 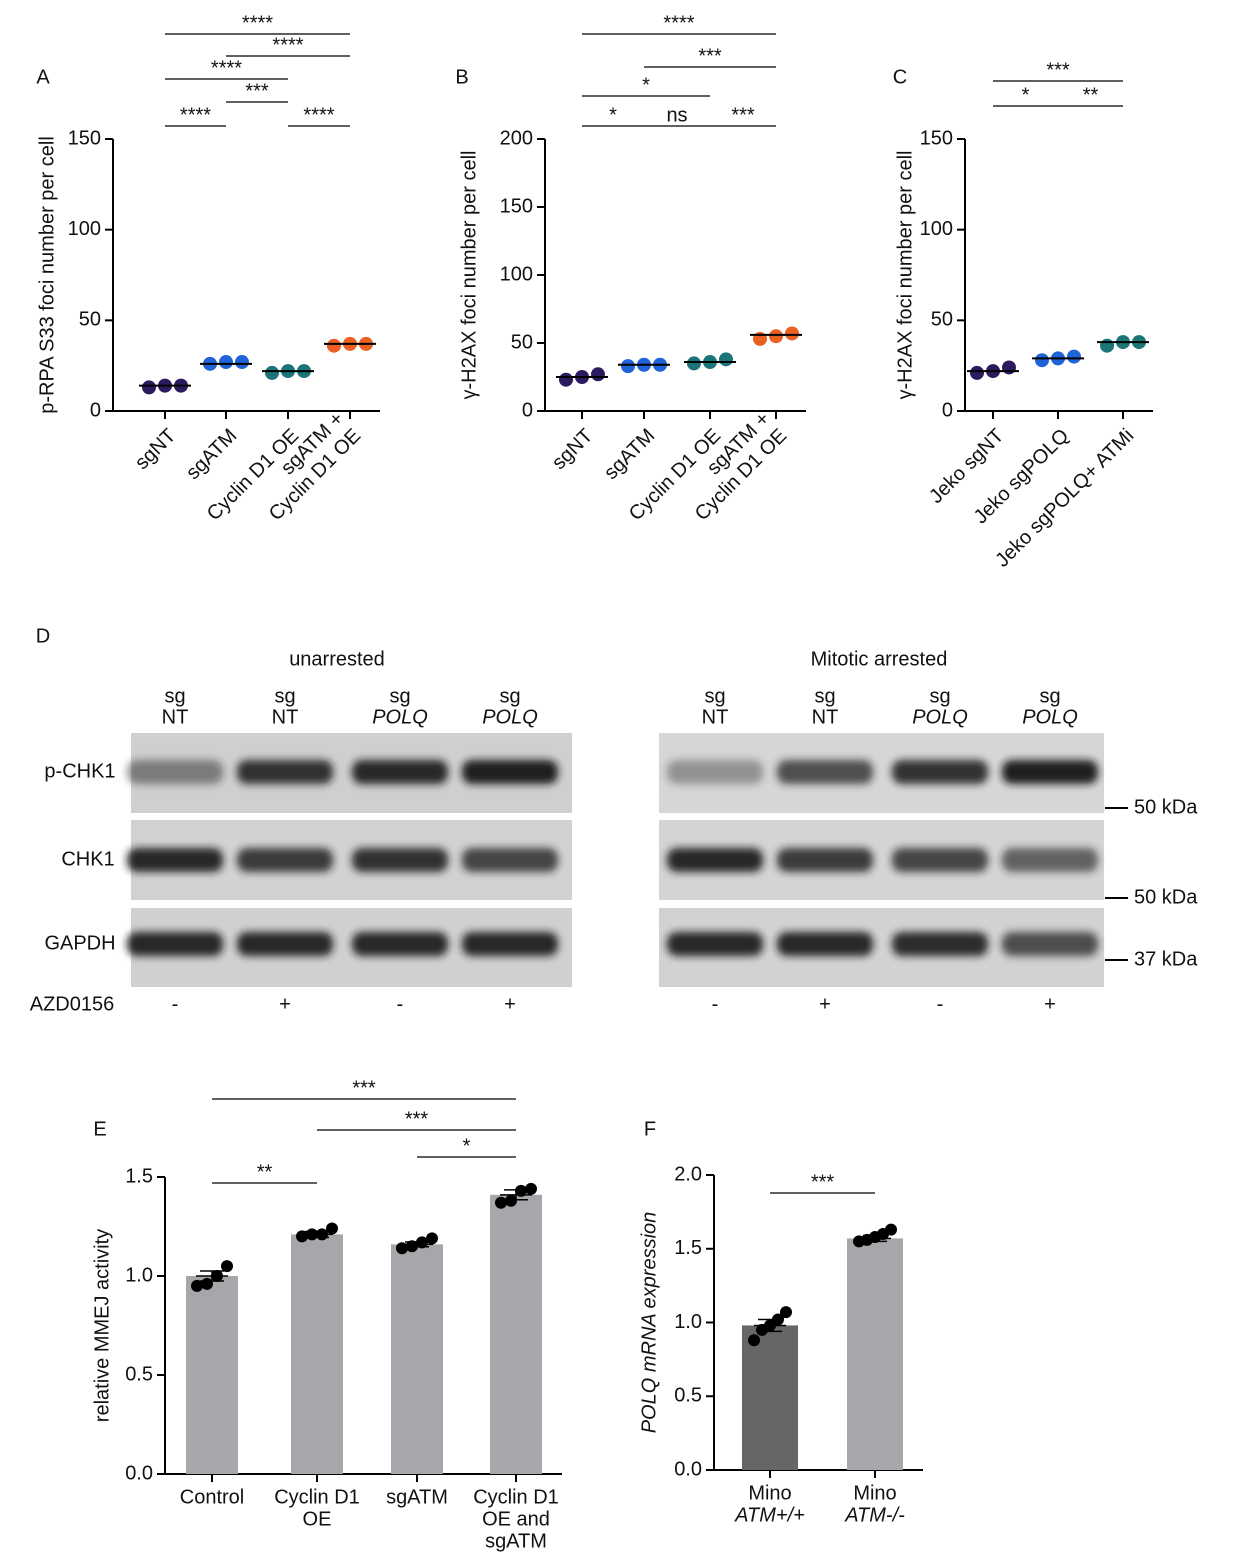 I want to click on marker-label: 50 kDa, so click(x=1166, y=897).